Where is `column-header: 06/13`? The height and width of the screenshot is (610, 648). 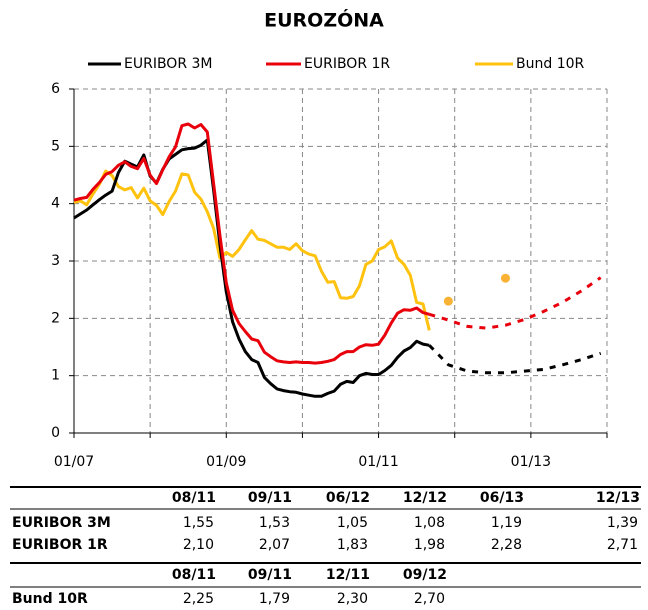
column-header: 06/13 is located at coordinates (502, 498).